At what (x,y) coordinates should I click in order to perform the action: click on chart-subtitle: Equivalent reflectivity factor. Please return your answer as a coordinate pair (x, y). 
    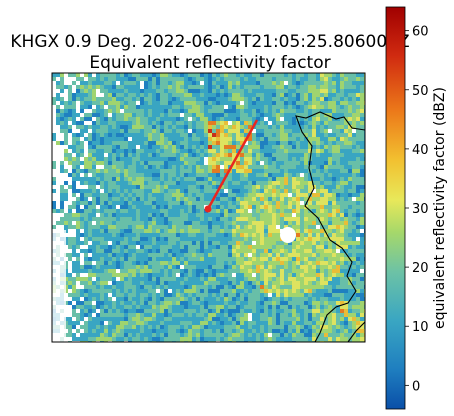
    Looking at the image, I should click on (210, 63).